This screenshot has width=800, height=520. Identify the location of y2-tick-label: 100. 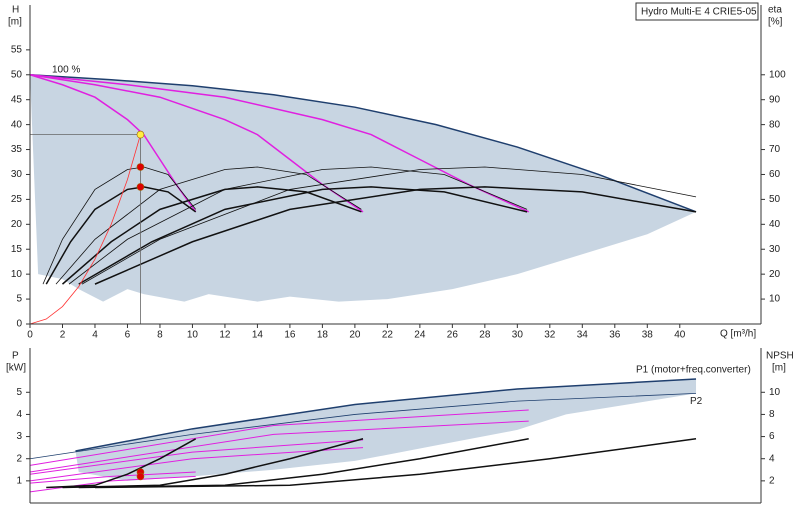
(777, 74).